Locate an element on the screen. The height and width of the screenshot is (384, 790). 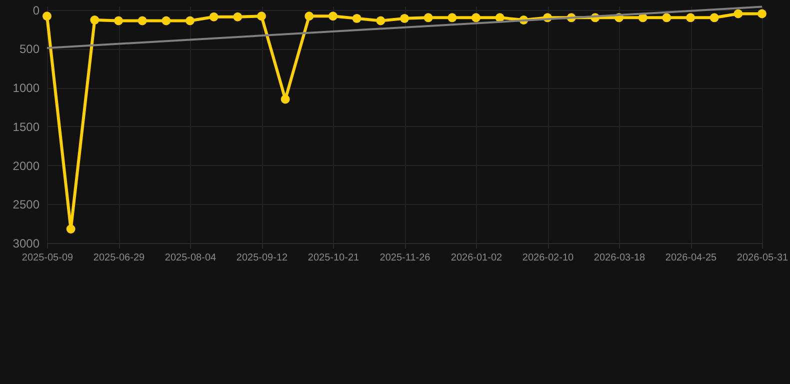
x-tick-label: 2026-01-02 is located at coordinates (476, 258).